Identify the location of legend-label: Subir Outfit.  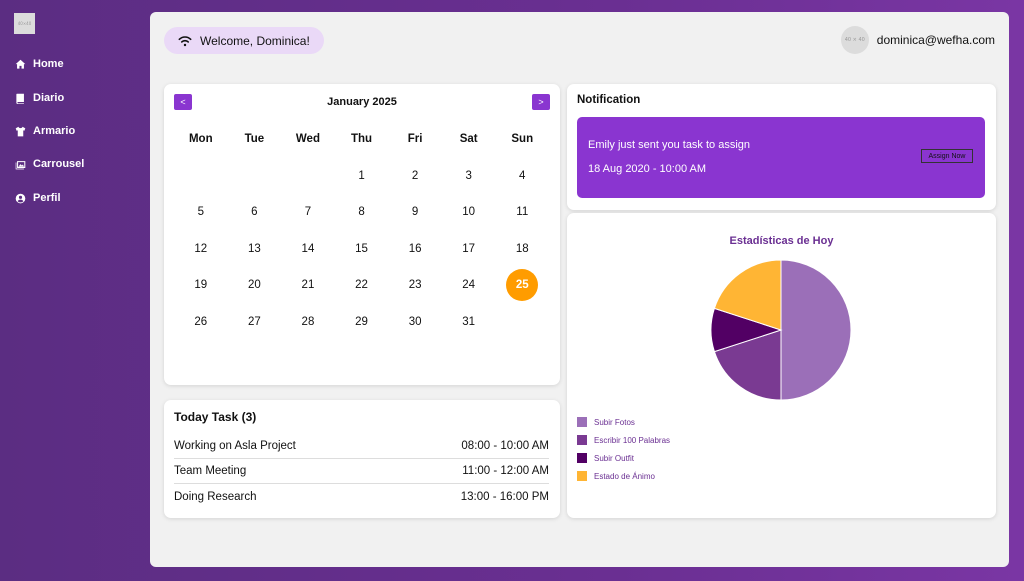
(614, 458).